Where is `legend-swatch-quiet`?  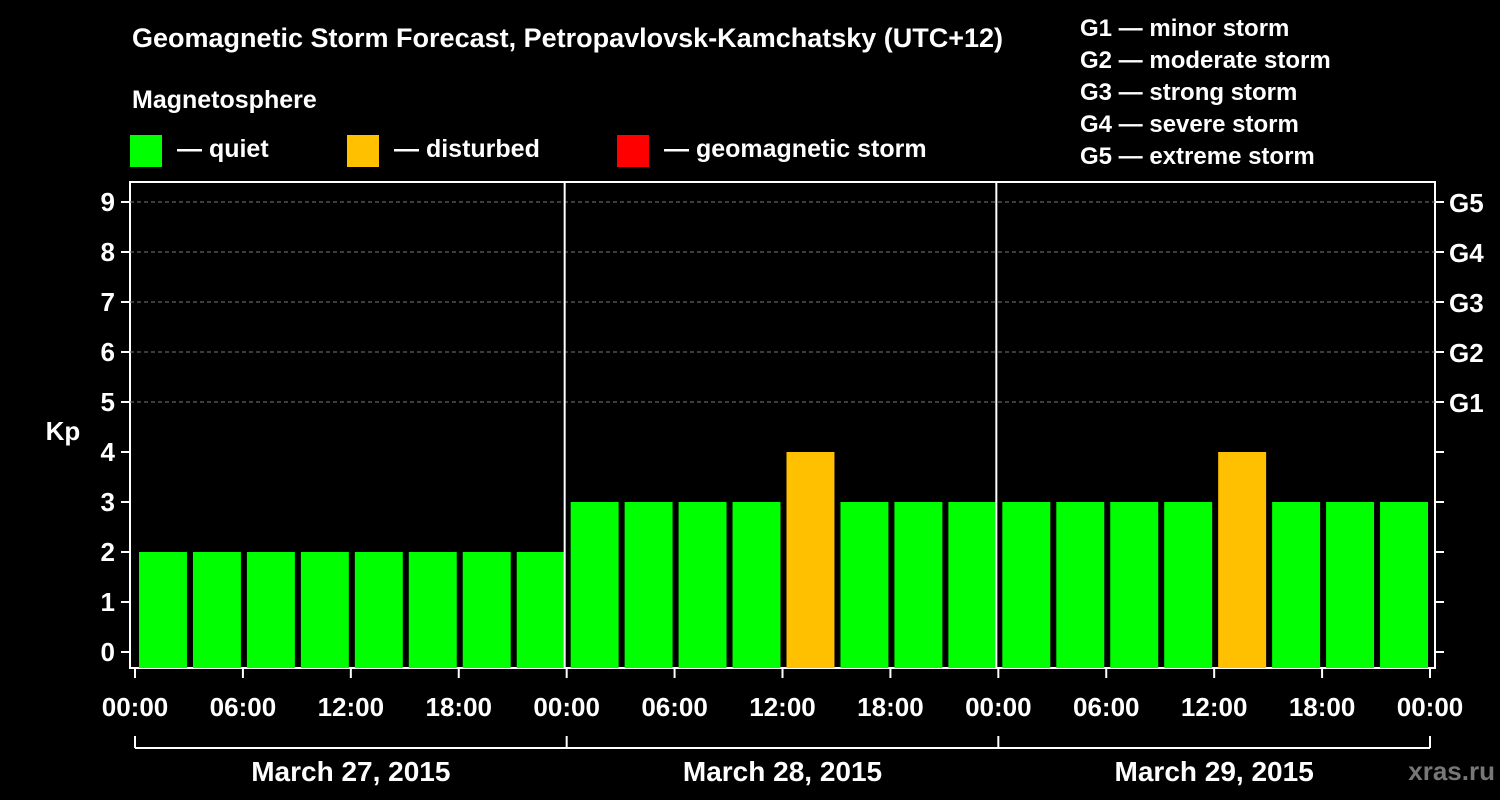
legend-swatch-quiet is located at coordinates (146, 151).